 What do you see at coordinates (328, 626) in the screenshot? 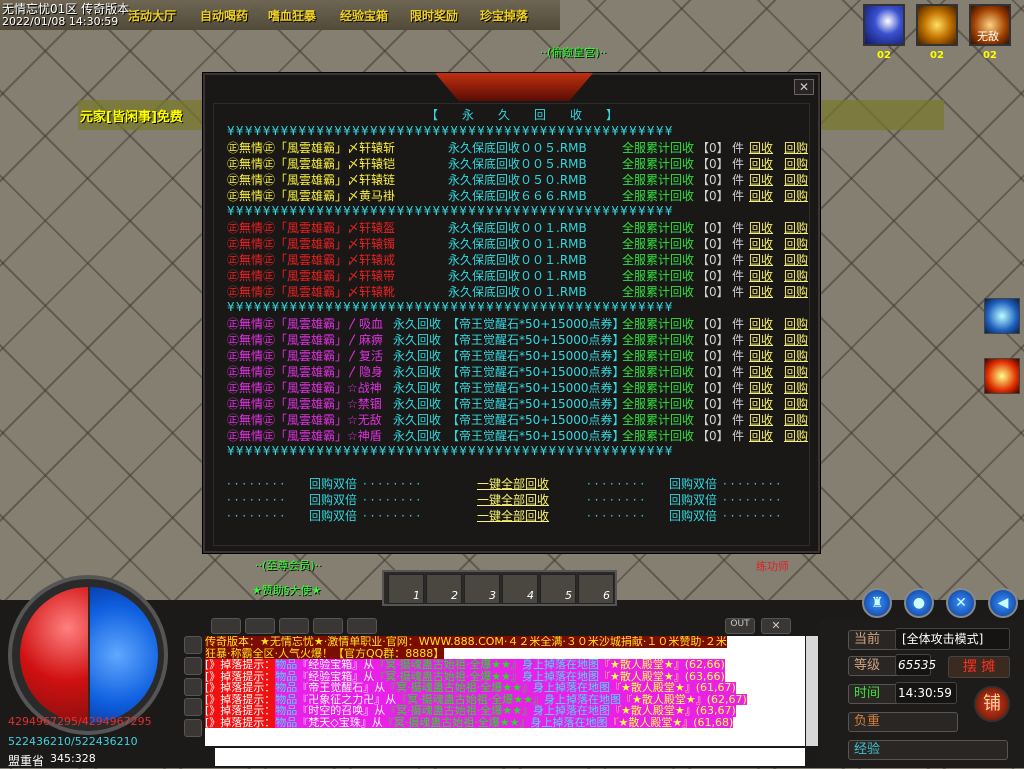
I see `group-icon` at bounding box center [328, 626].